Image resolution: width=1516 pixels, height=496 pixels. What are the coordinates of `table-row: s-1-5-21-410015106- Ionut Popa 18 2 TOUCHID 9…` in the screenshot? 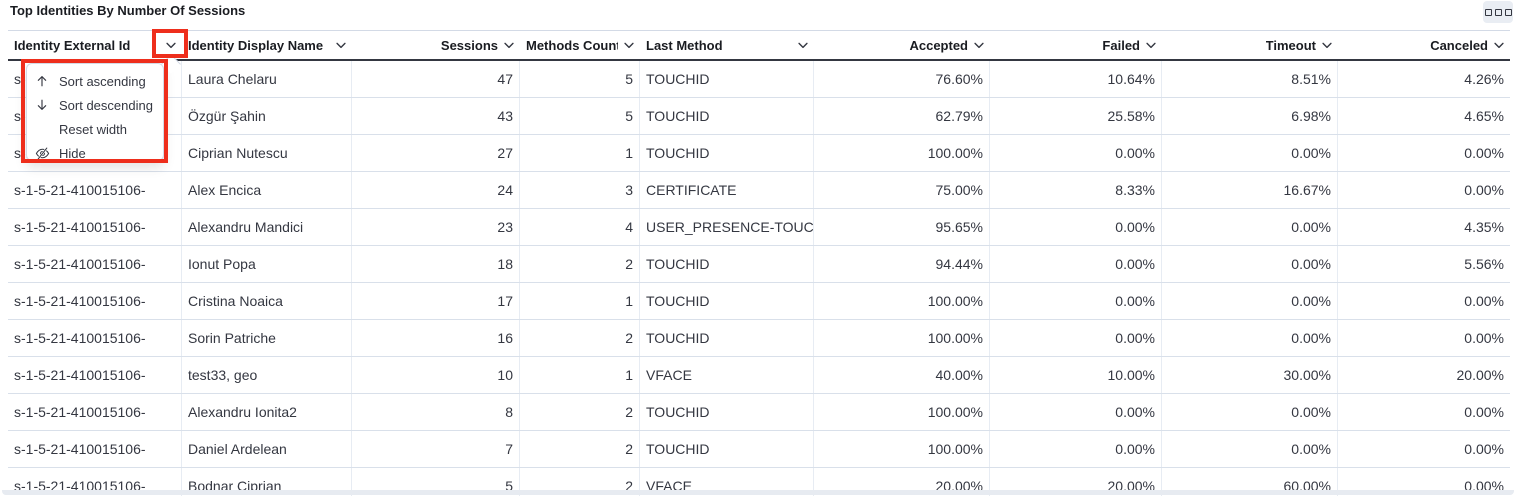 It's located at (759, 264).